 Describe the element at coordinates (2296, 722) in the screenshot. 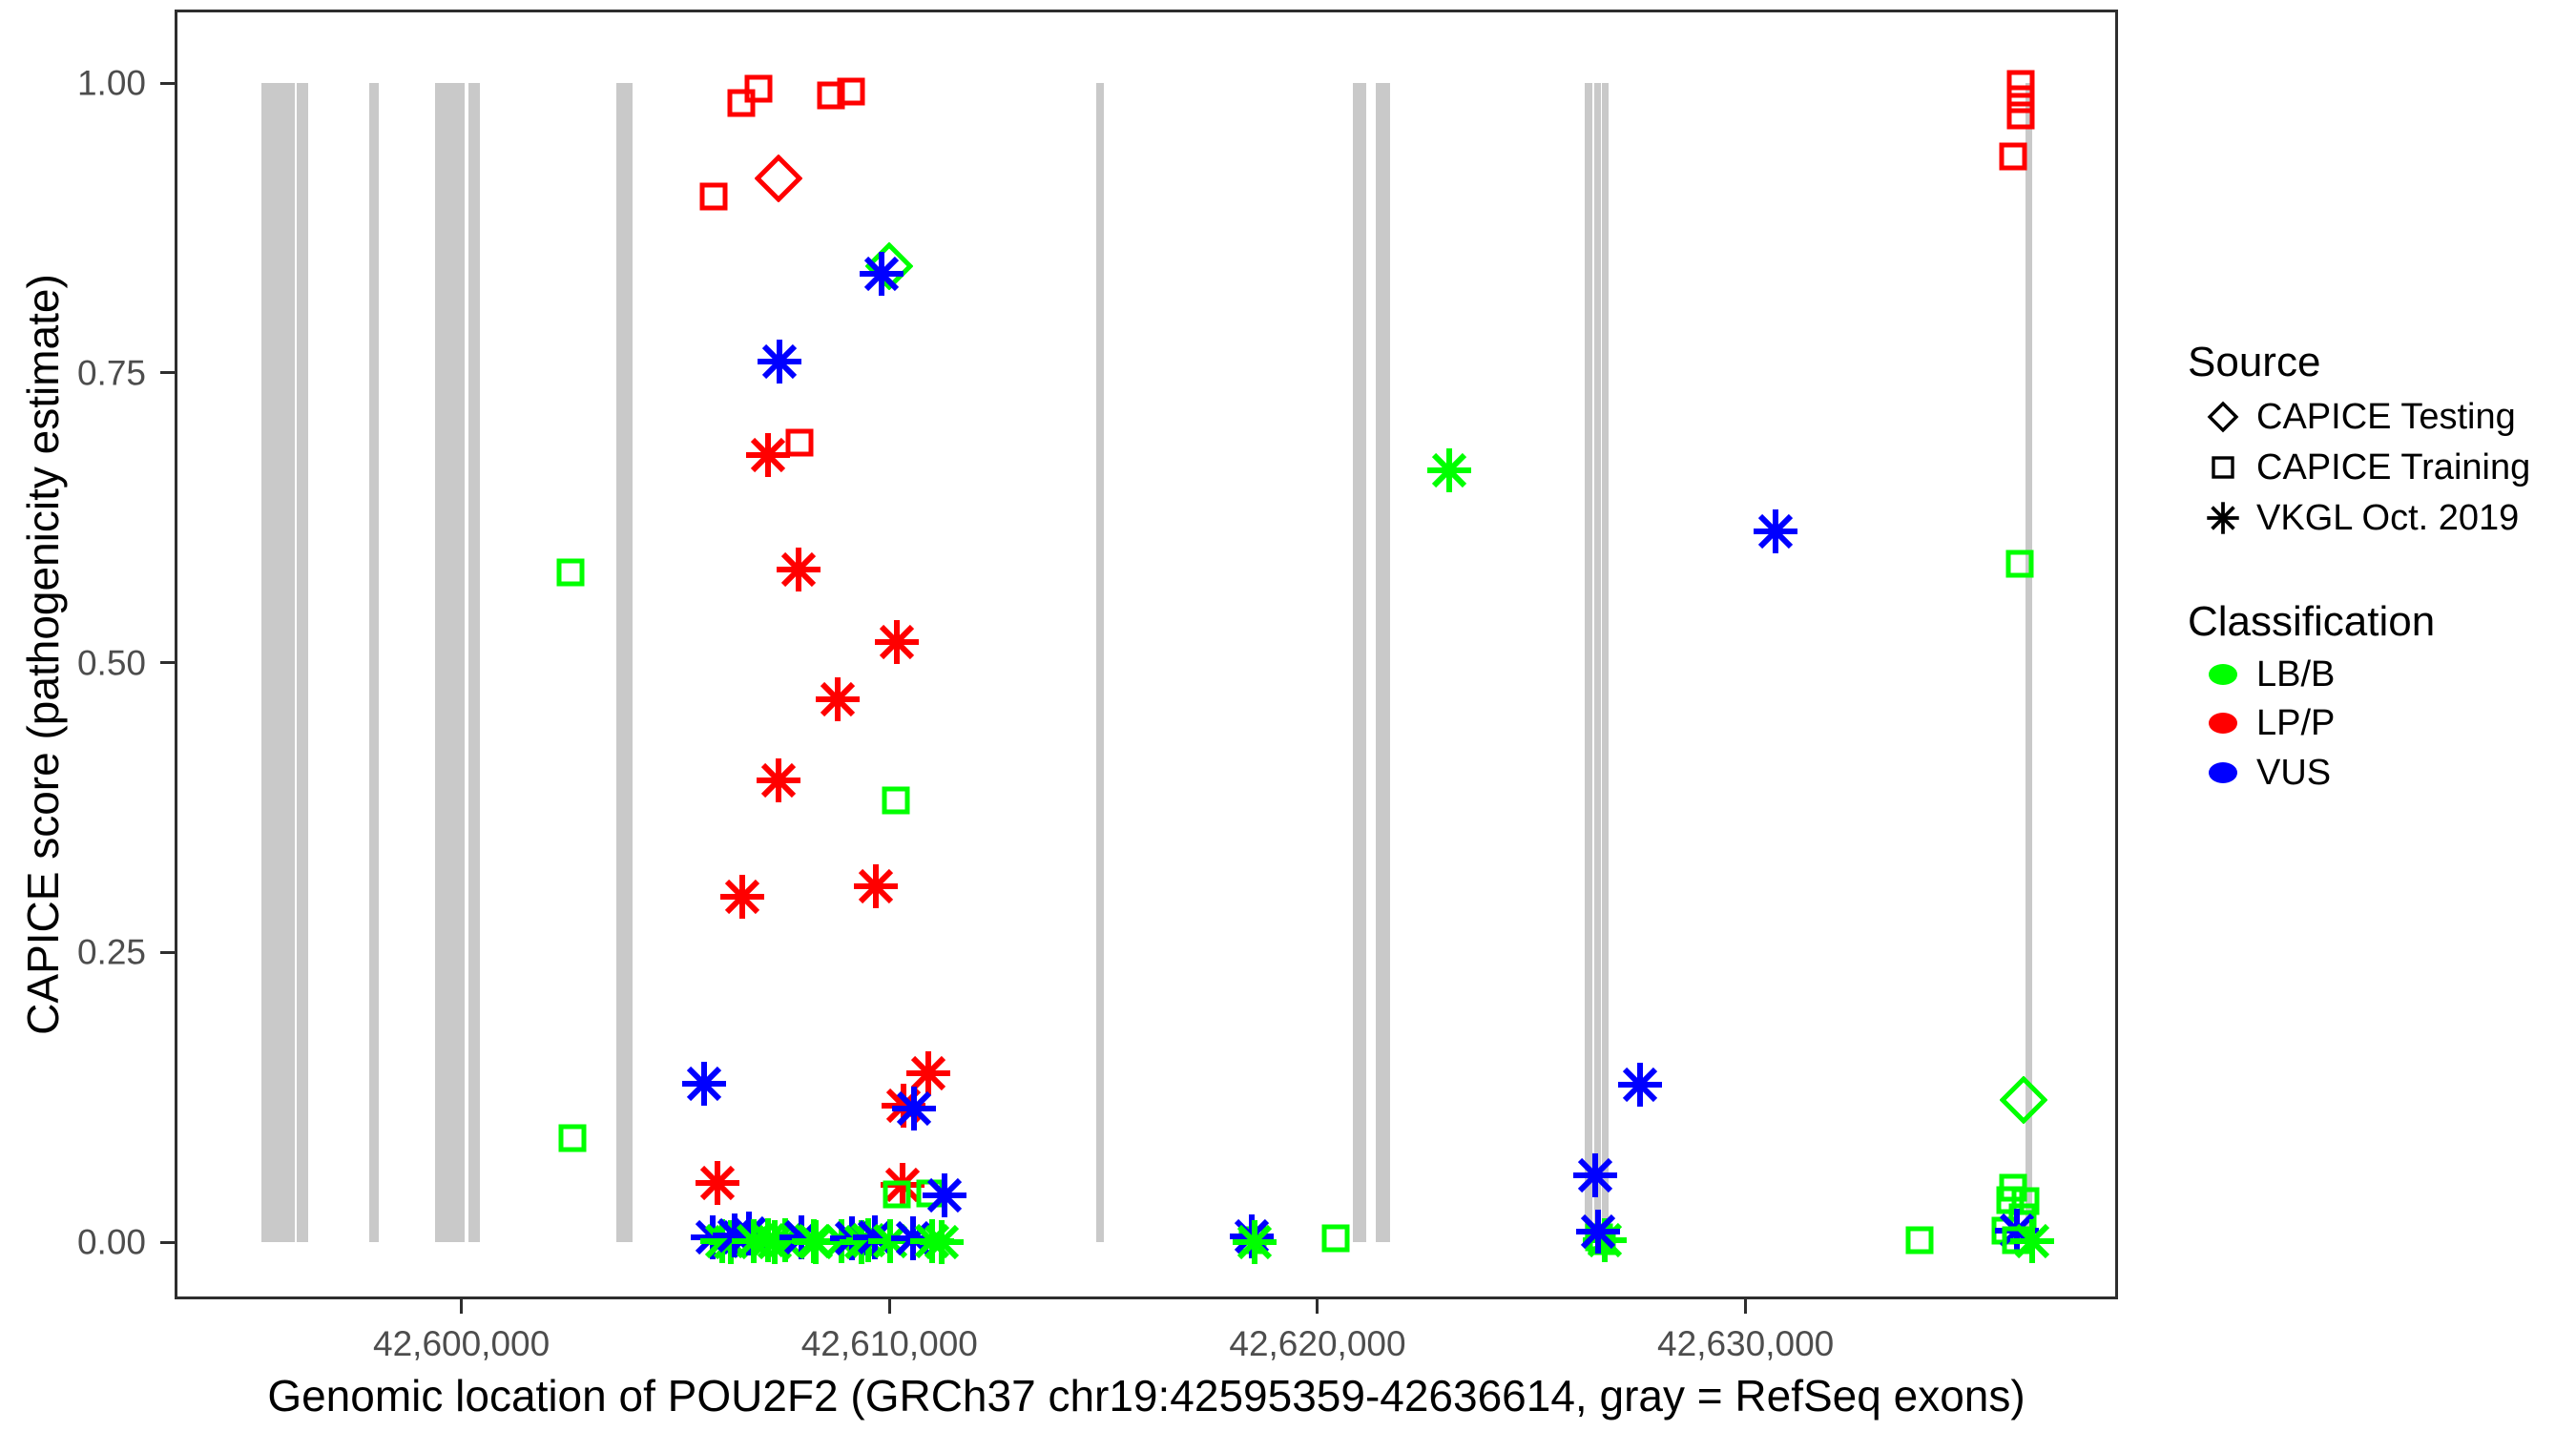

I see `legend-label: LP/P` at that location.